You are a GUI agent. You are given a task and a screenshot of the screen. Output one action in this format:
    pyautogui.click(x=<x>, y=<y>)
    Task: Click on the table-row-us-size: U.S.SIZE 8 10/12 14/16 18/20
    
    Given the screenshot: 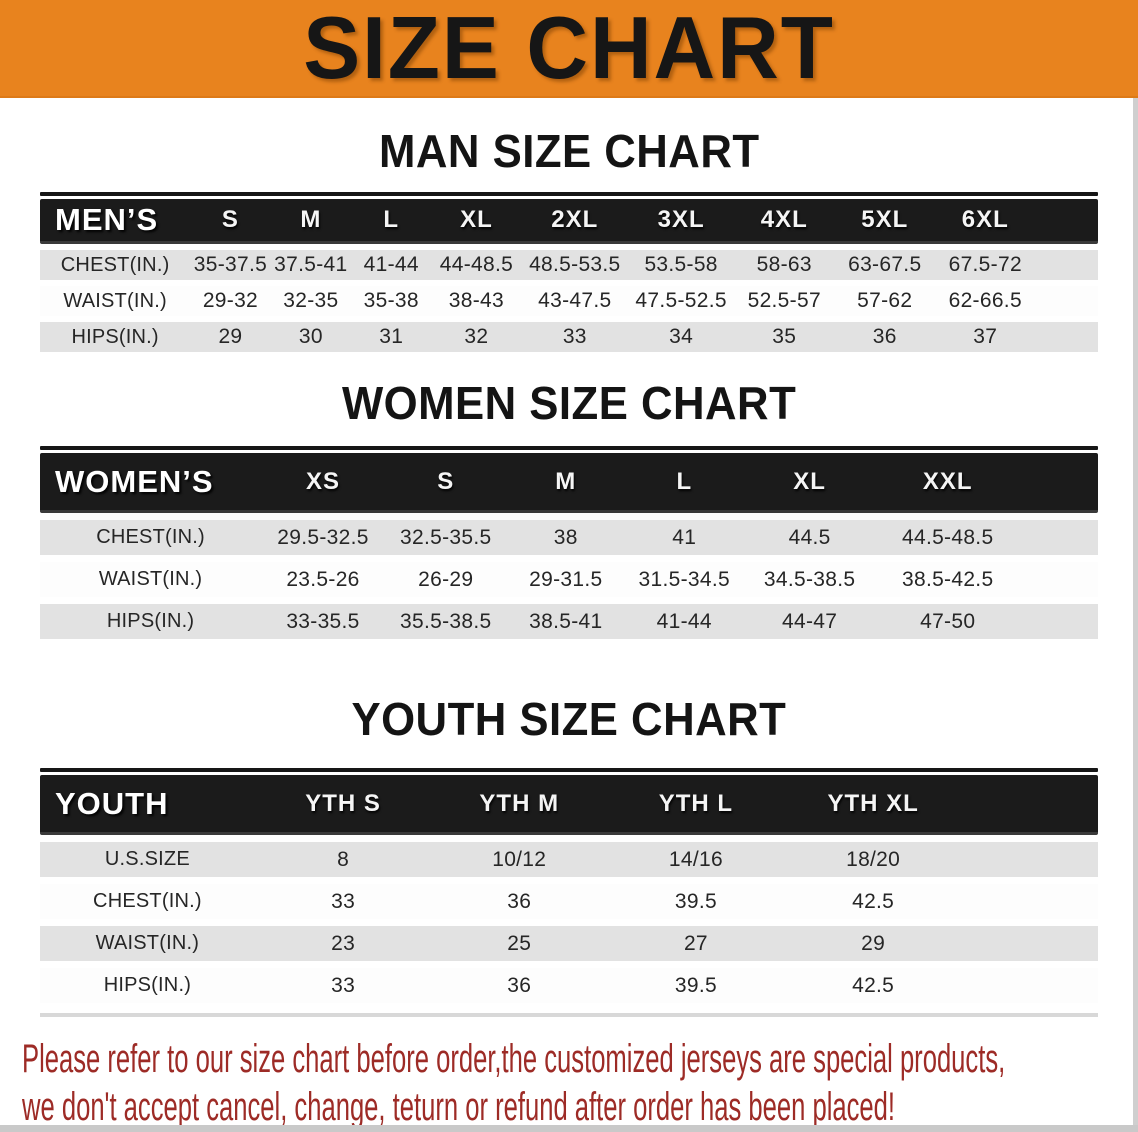 What is the action you would take?
    pyautogui.click(x=569, y=859)
    